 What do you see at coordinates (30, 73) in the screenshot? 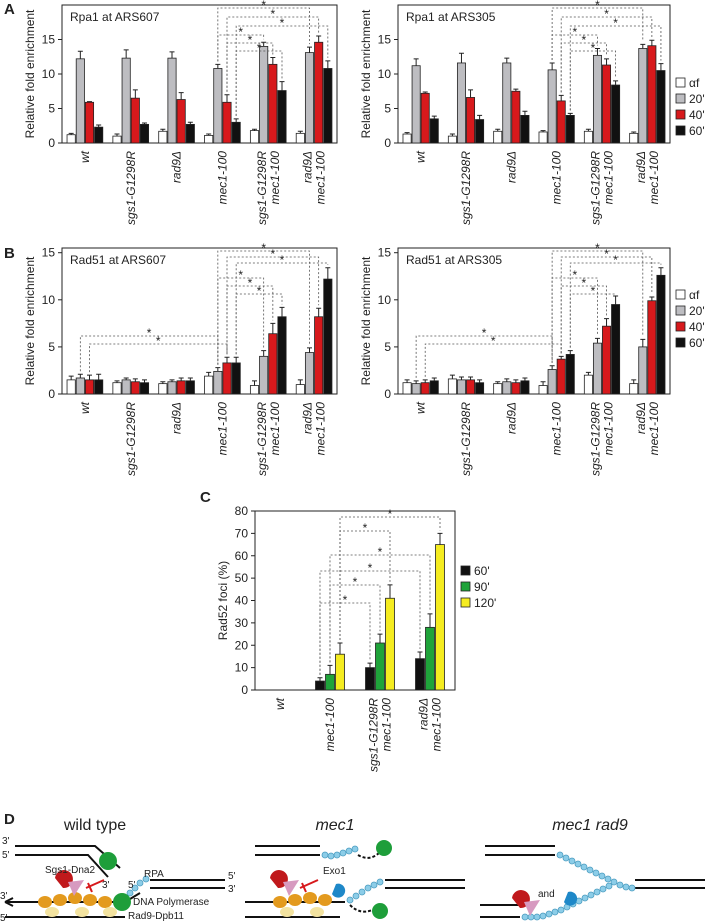
I see `y-axis-label: Relative fold enrichment` at bounding box center [30, 73].